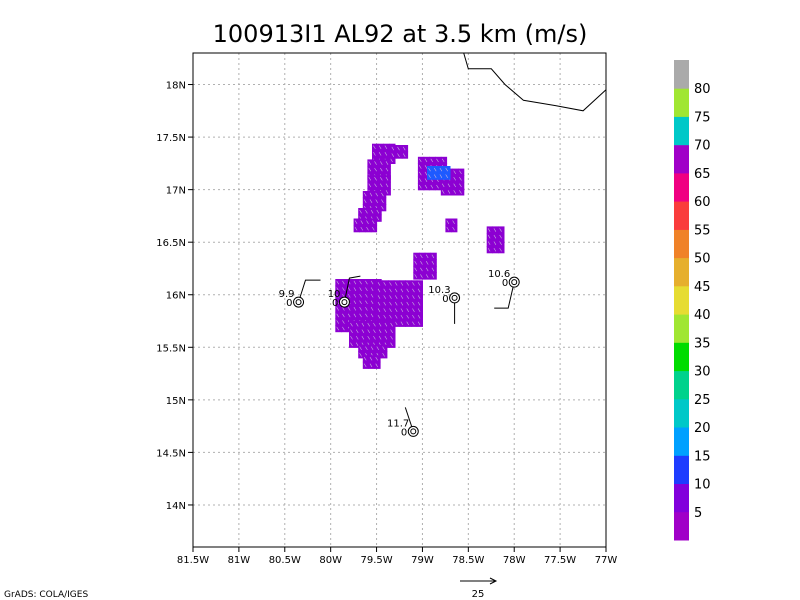 This screenshot has height=600, width=800. Describe the element at coordinates (702, 400) in the screenshot. I see `colorbar-label: 25` at that location.